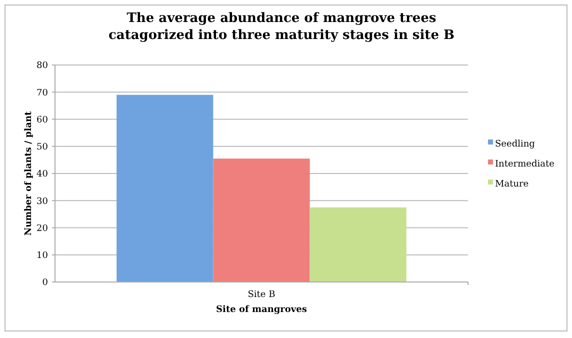 This screenshot has height=338, width=572. Describe the element at coordinates (42, 93) in the screenshot. I see `y-tick-label: 70` at that location.